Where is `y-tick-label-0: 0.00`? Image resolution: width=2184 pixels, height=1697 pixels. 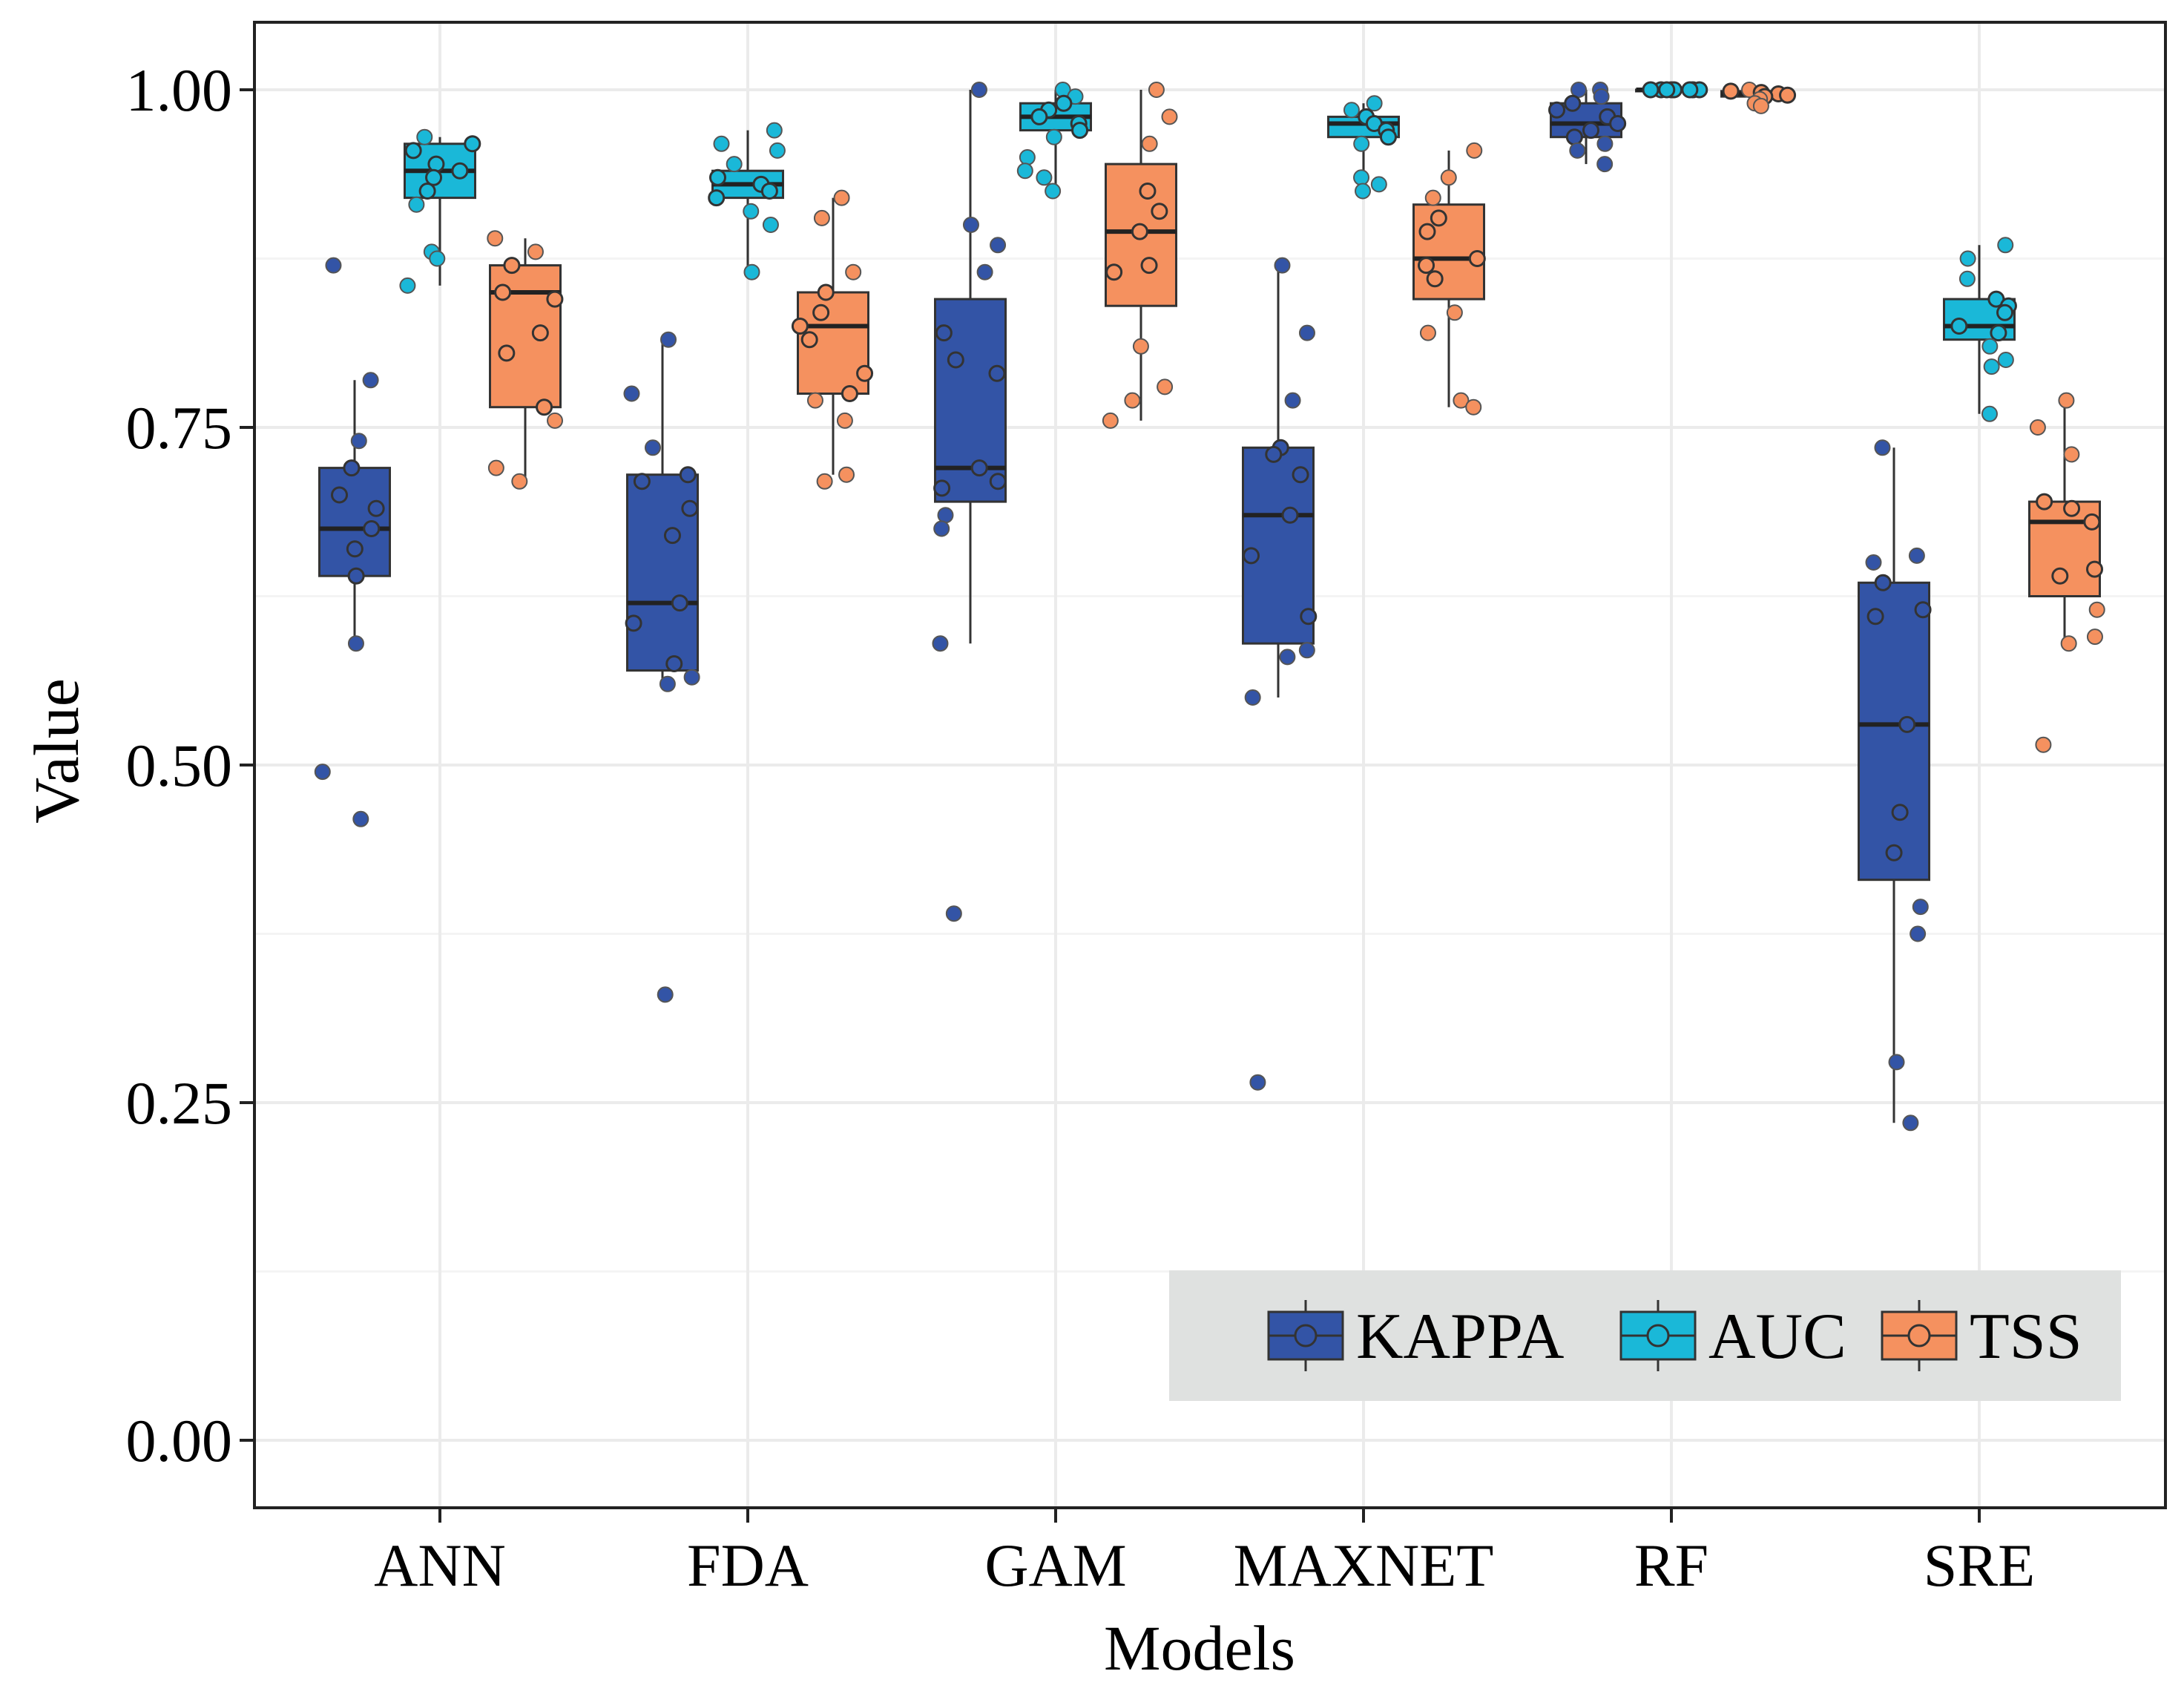
y-tick-label-0: 0.00 is located at coordinates (180, 1440).